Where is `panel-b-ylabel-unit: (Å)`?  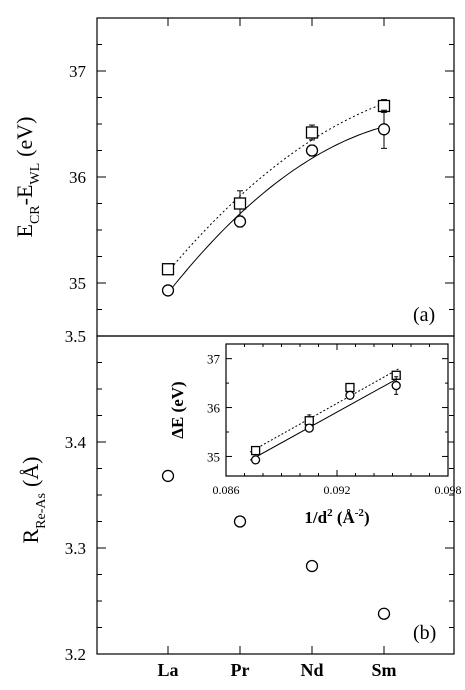 panel-b-ylabel-unit: (Å) is located at coordinates (30, 471).